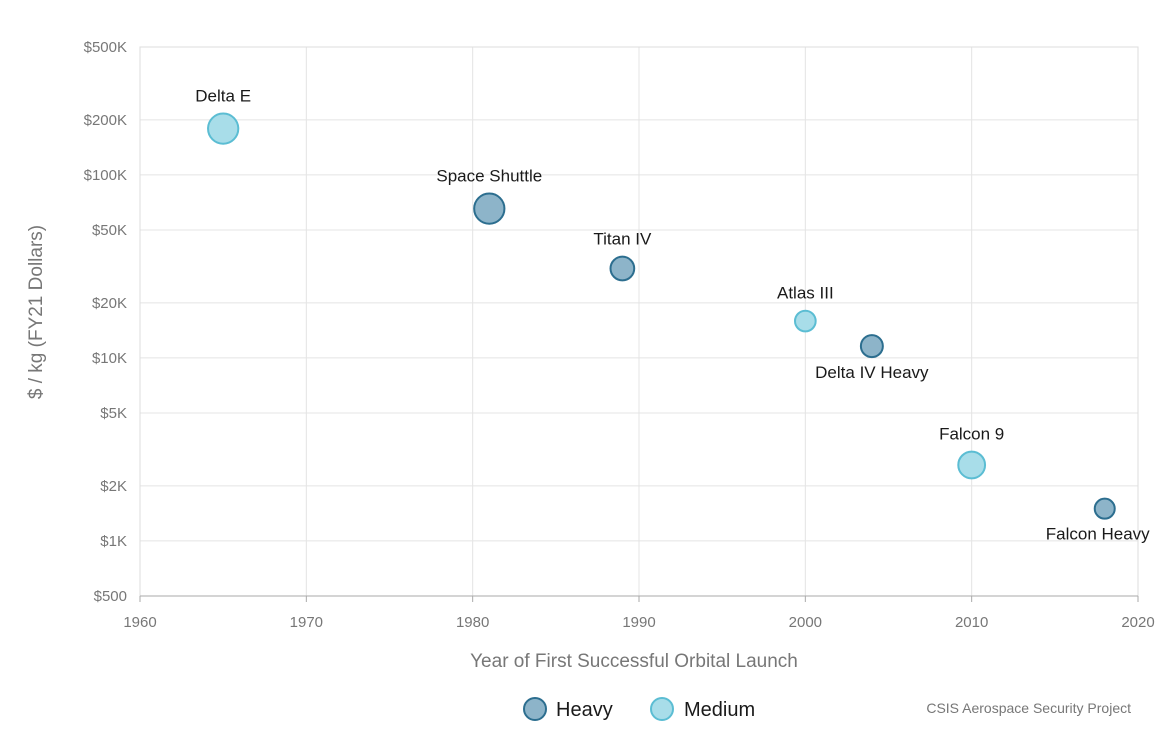 The height and width of the screenshot is (739, 1165). Describe the element at coordinates (489, 176) in the screenshot. I see `point-label: Space Shuttle` at that location.